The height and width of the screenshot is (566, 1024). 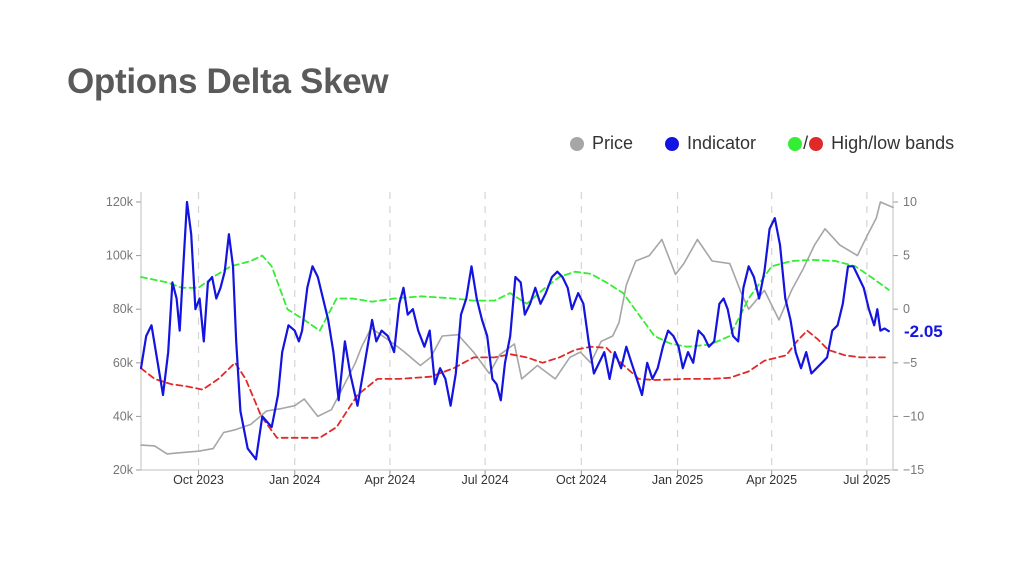 What do you see at coordinates (613, 143) in the screenshot?
I see `legend-label-price: Price` at bounding box center [613, 143].